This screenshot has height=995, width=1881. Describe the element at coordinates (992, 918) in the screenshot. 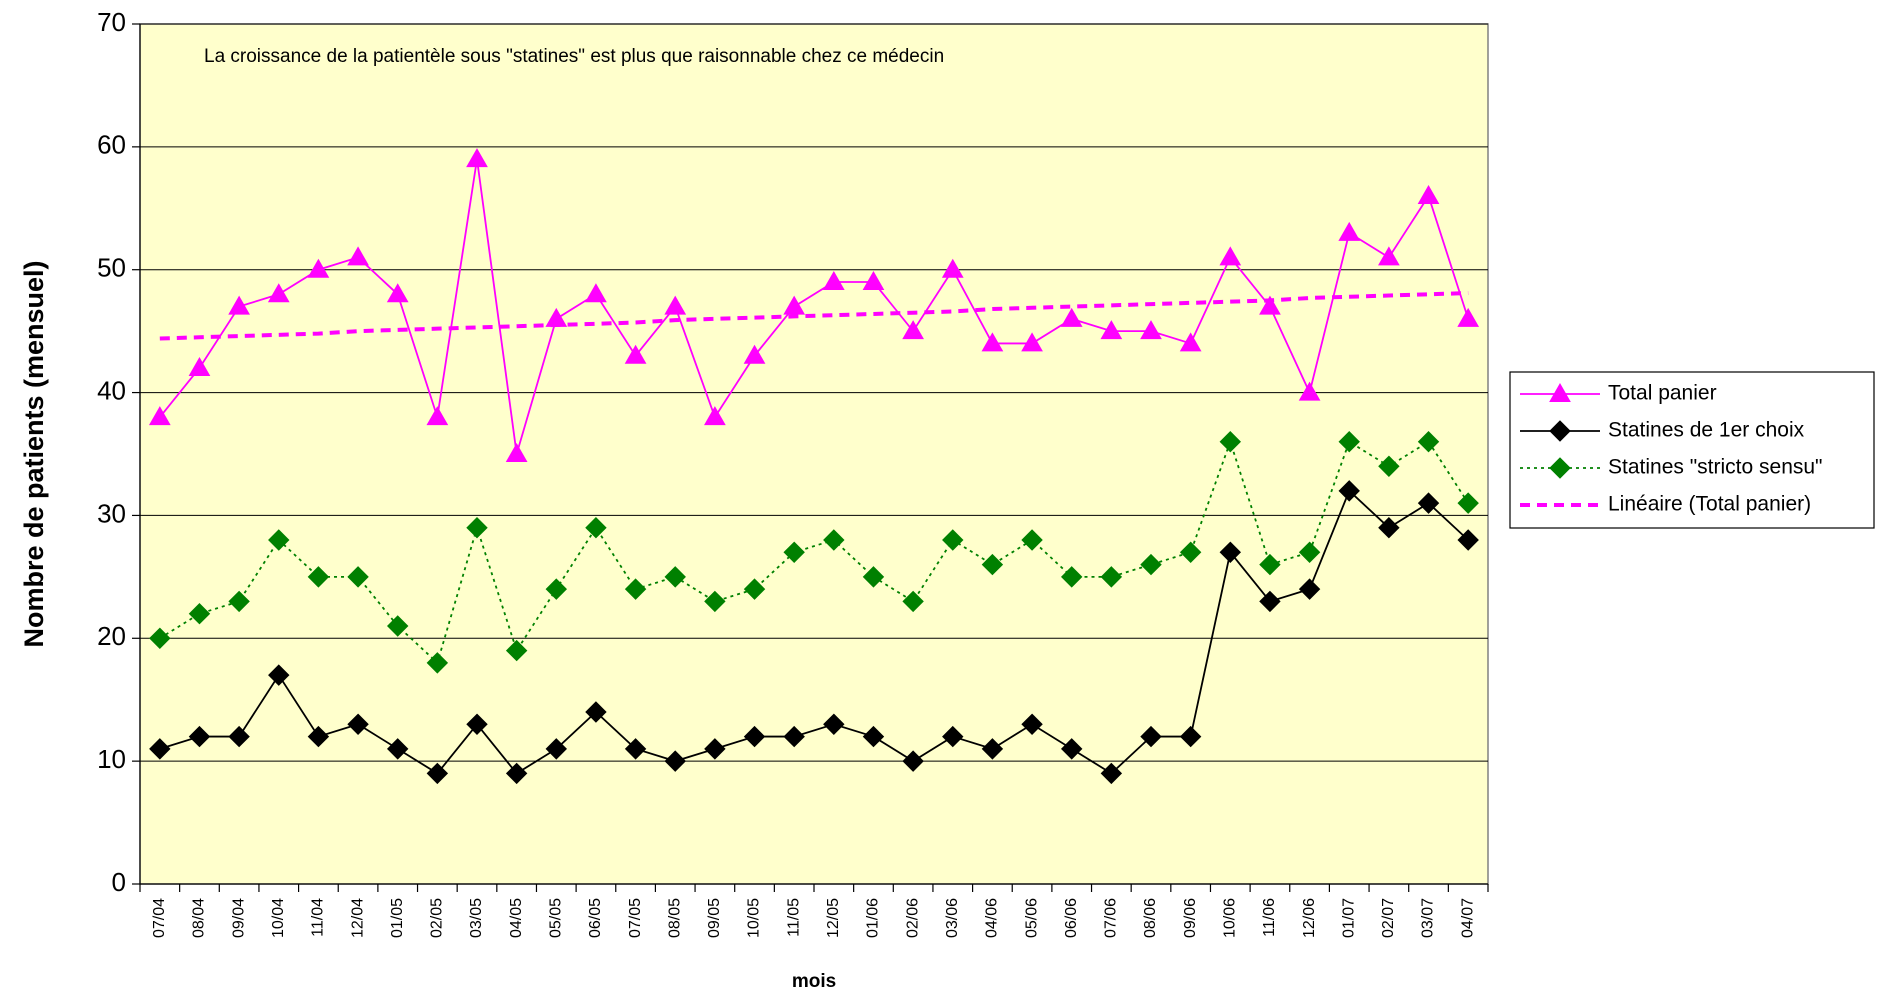

I see `x-tick-label: 04/06` at that location.